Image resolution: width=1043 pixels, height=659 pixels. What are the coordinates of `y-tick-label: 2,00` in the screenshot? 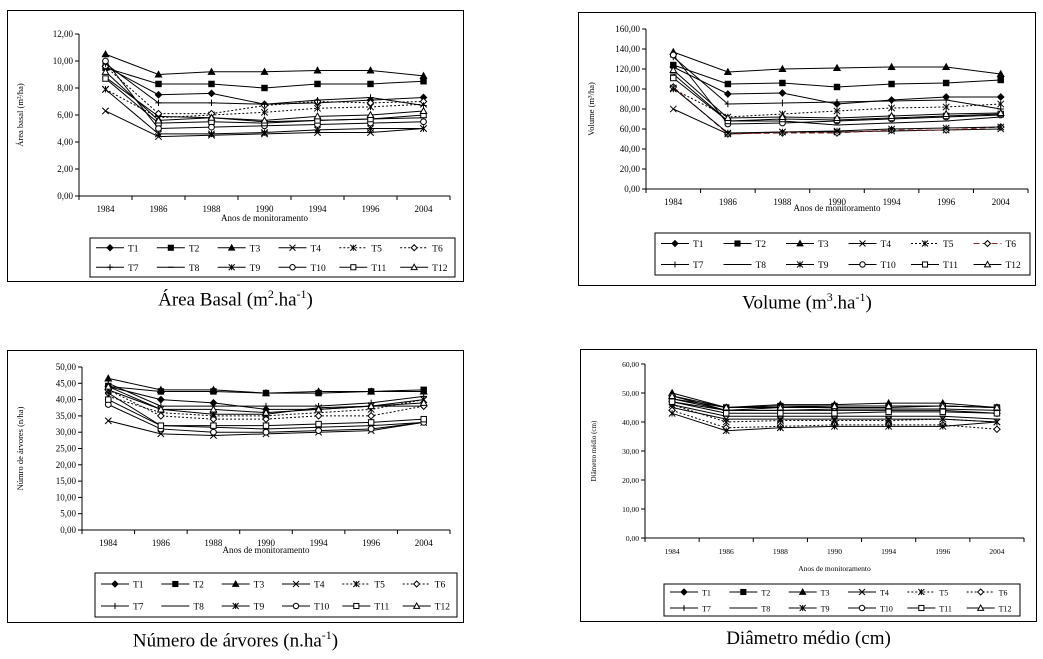 It's located at (65, 169).